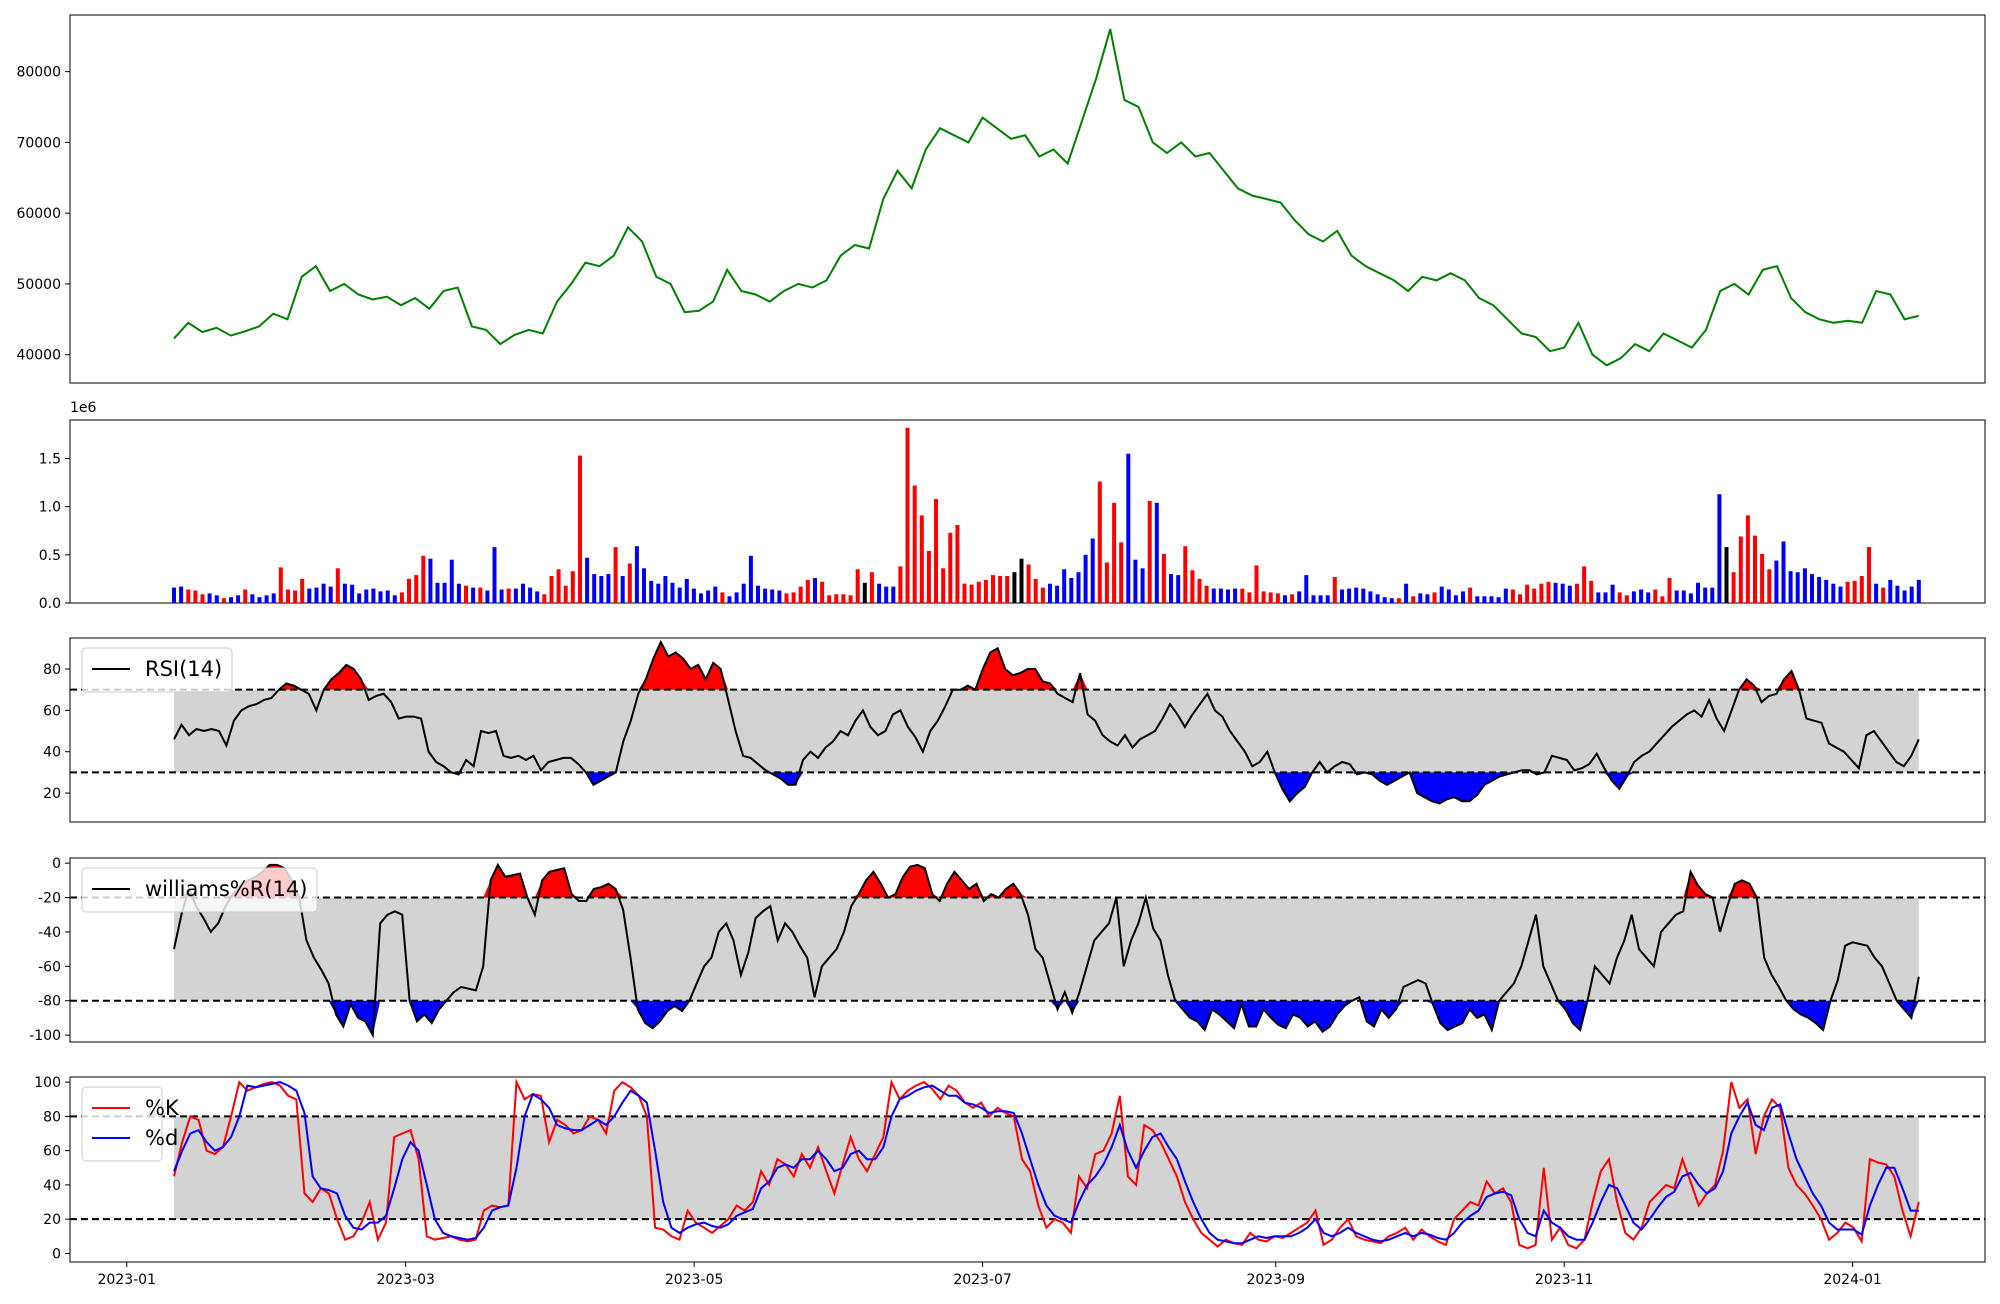  I want to click on 0-ytick-label: 40000, so click(38, 356).